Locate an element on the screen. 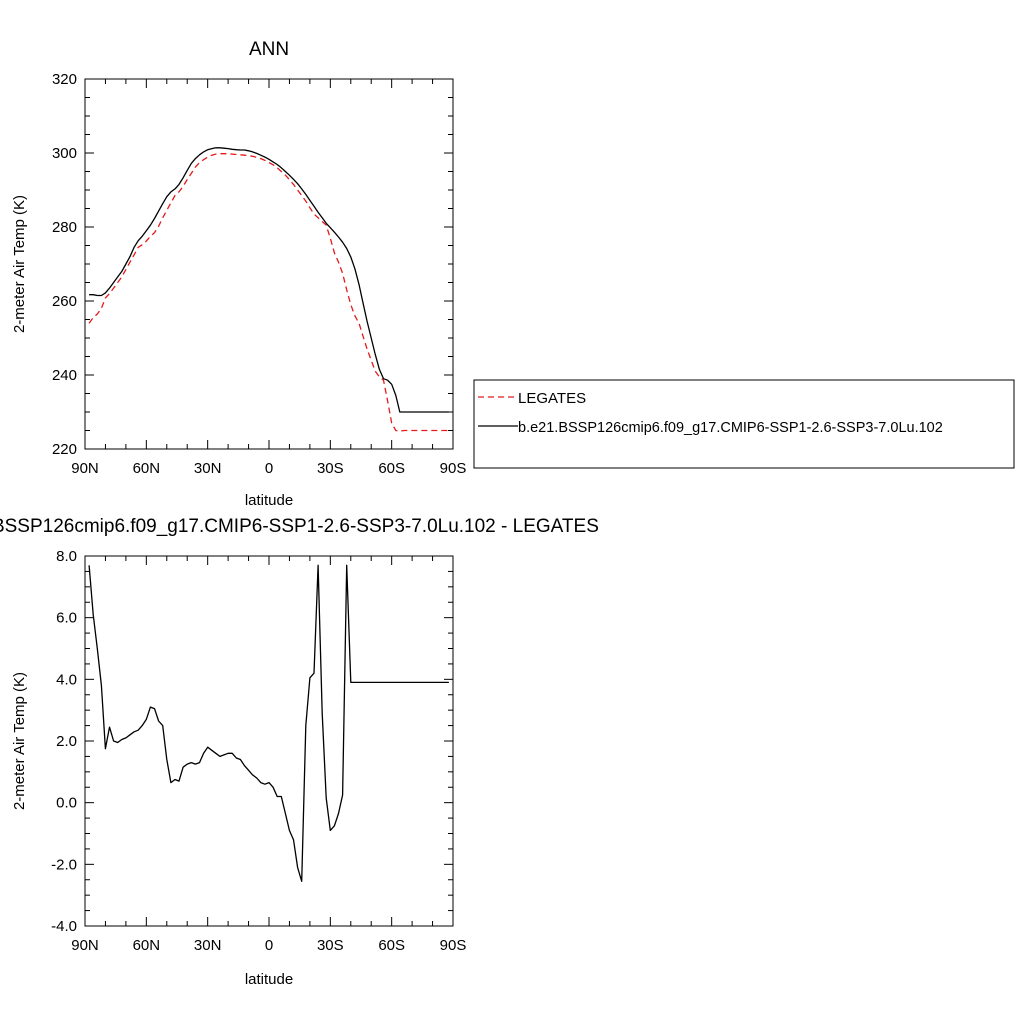 This screenshot has height=1024, width=1024. y-tick-label: 260 is located at coordinates (64, 301).